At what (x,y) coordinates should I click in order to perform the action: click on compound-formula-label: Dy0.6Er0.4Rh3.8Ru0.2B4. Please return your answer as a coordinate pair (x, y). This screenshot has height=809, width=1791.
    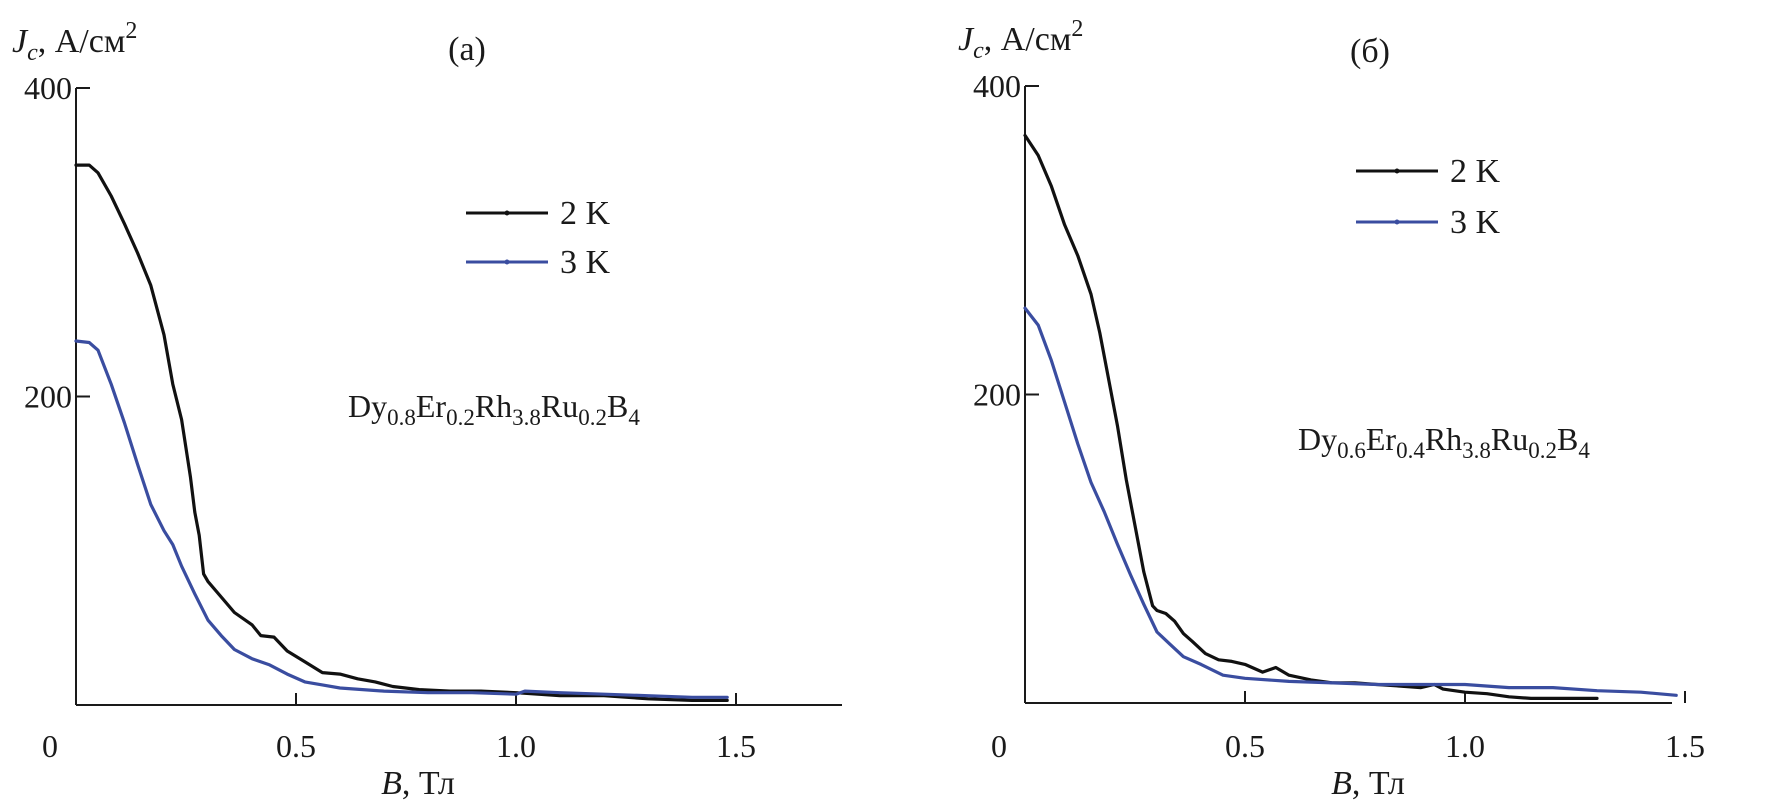
    Looking at the image, I should click on (1444, 442).